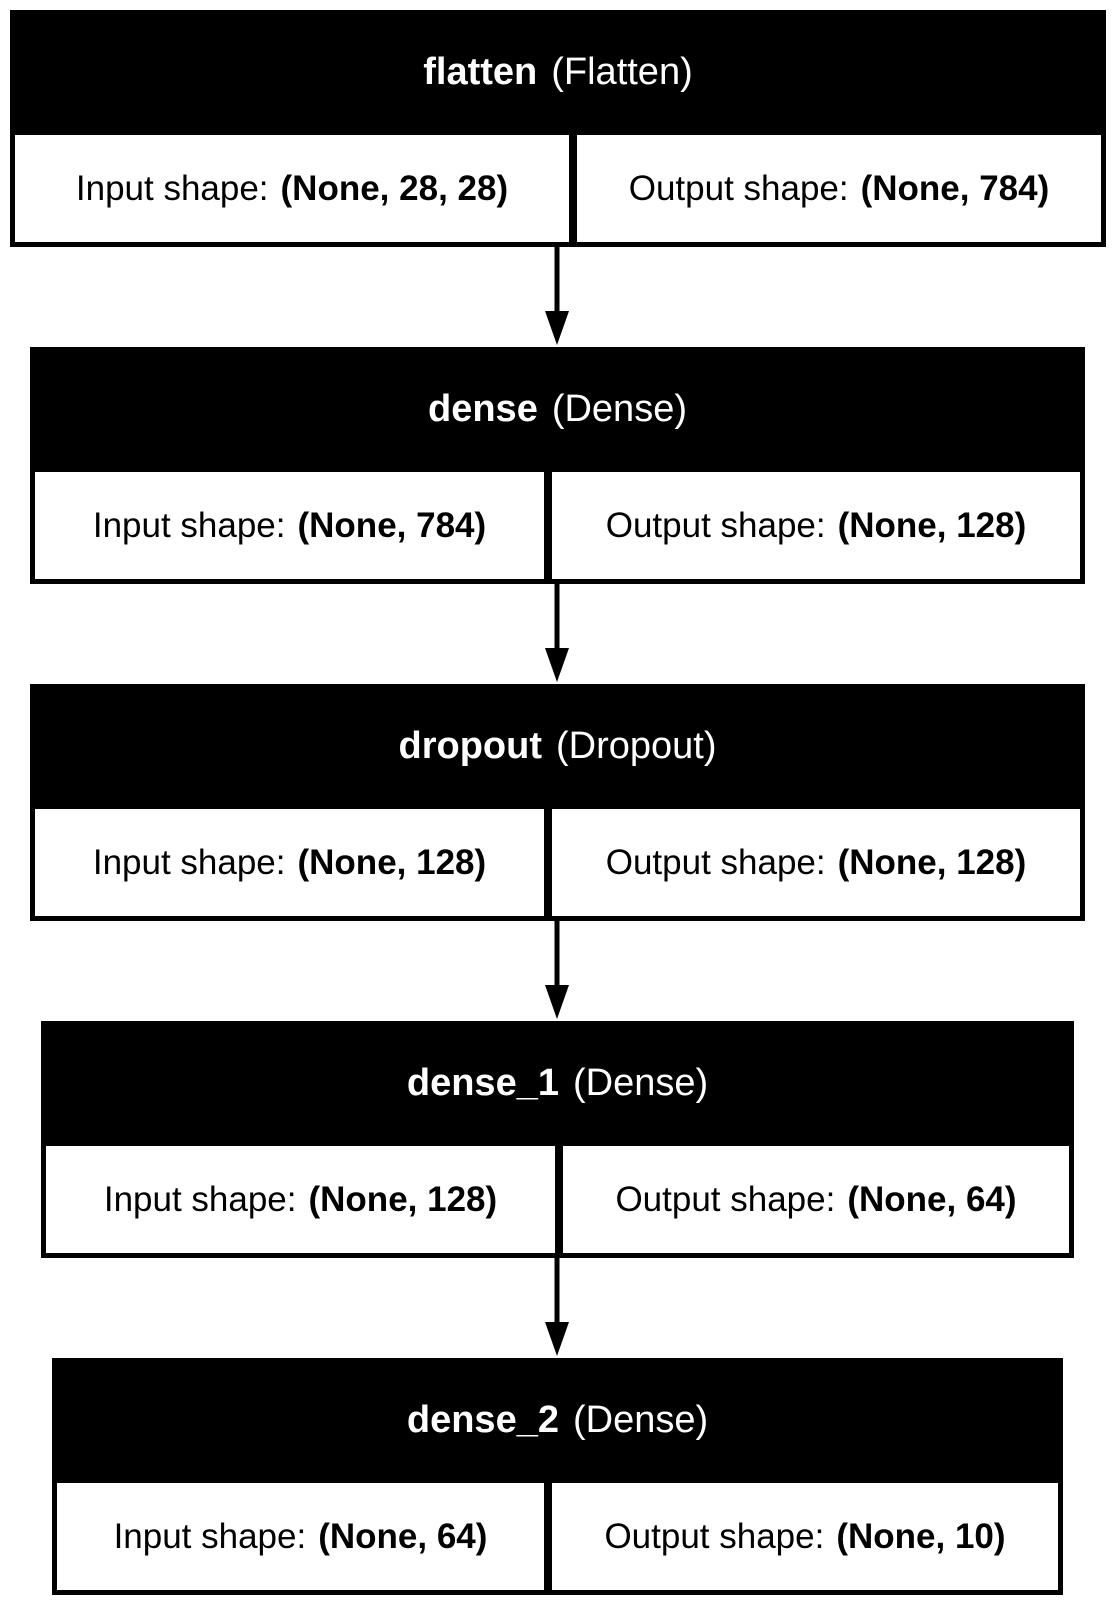  What do you see at coordinates (470, 746) in the screenshot?
I see `layer-name: dropout` at bounding box center [470, 746].